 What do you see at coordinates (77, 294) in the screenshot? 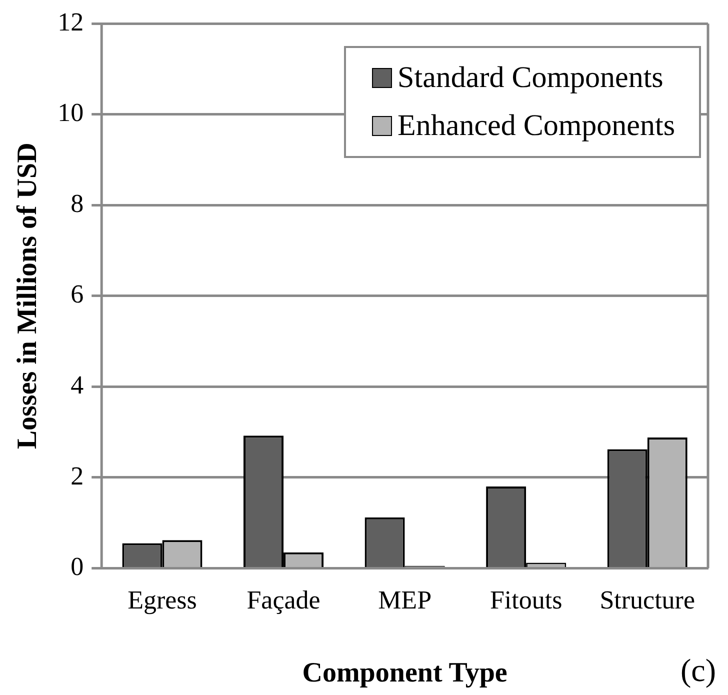
I see `y-tick-label: 6` at bounding box center [77, 294].